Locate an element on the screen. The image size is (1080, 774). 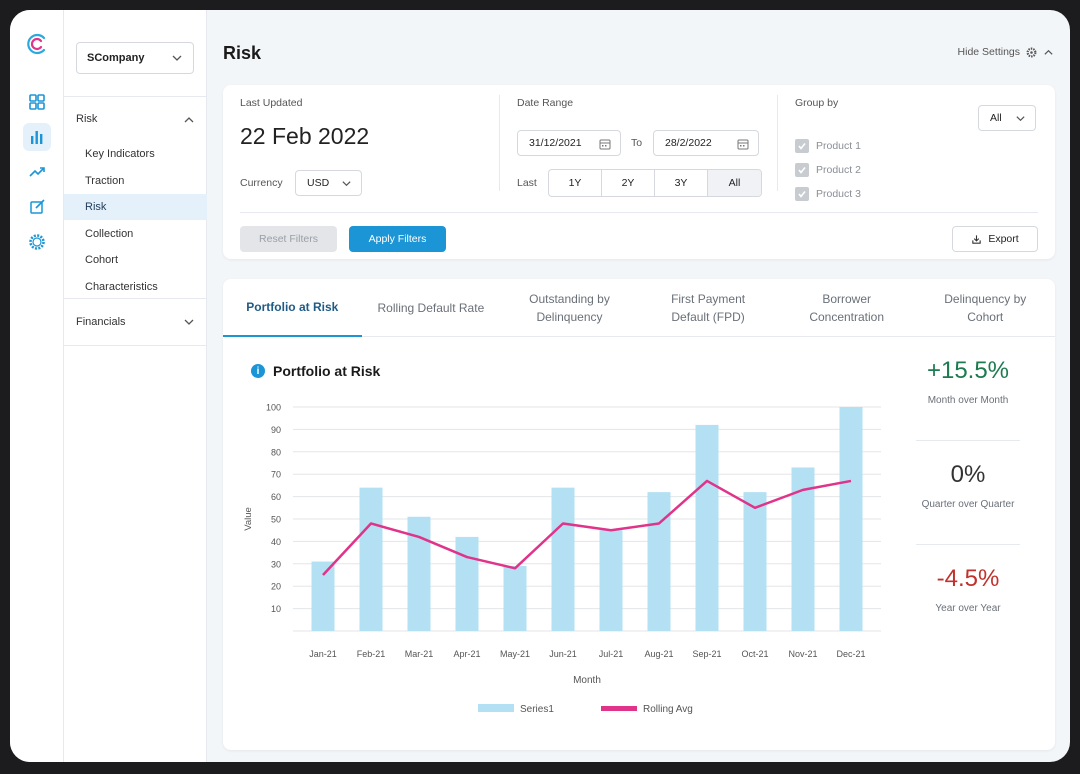
y-tick-label: 20 is located at coordinates (276, 587).